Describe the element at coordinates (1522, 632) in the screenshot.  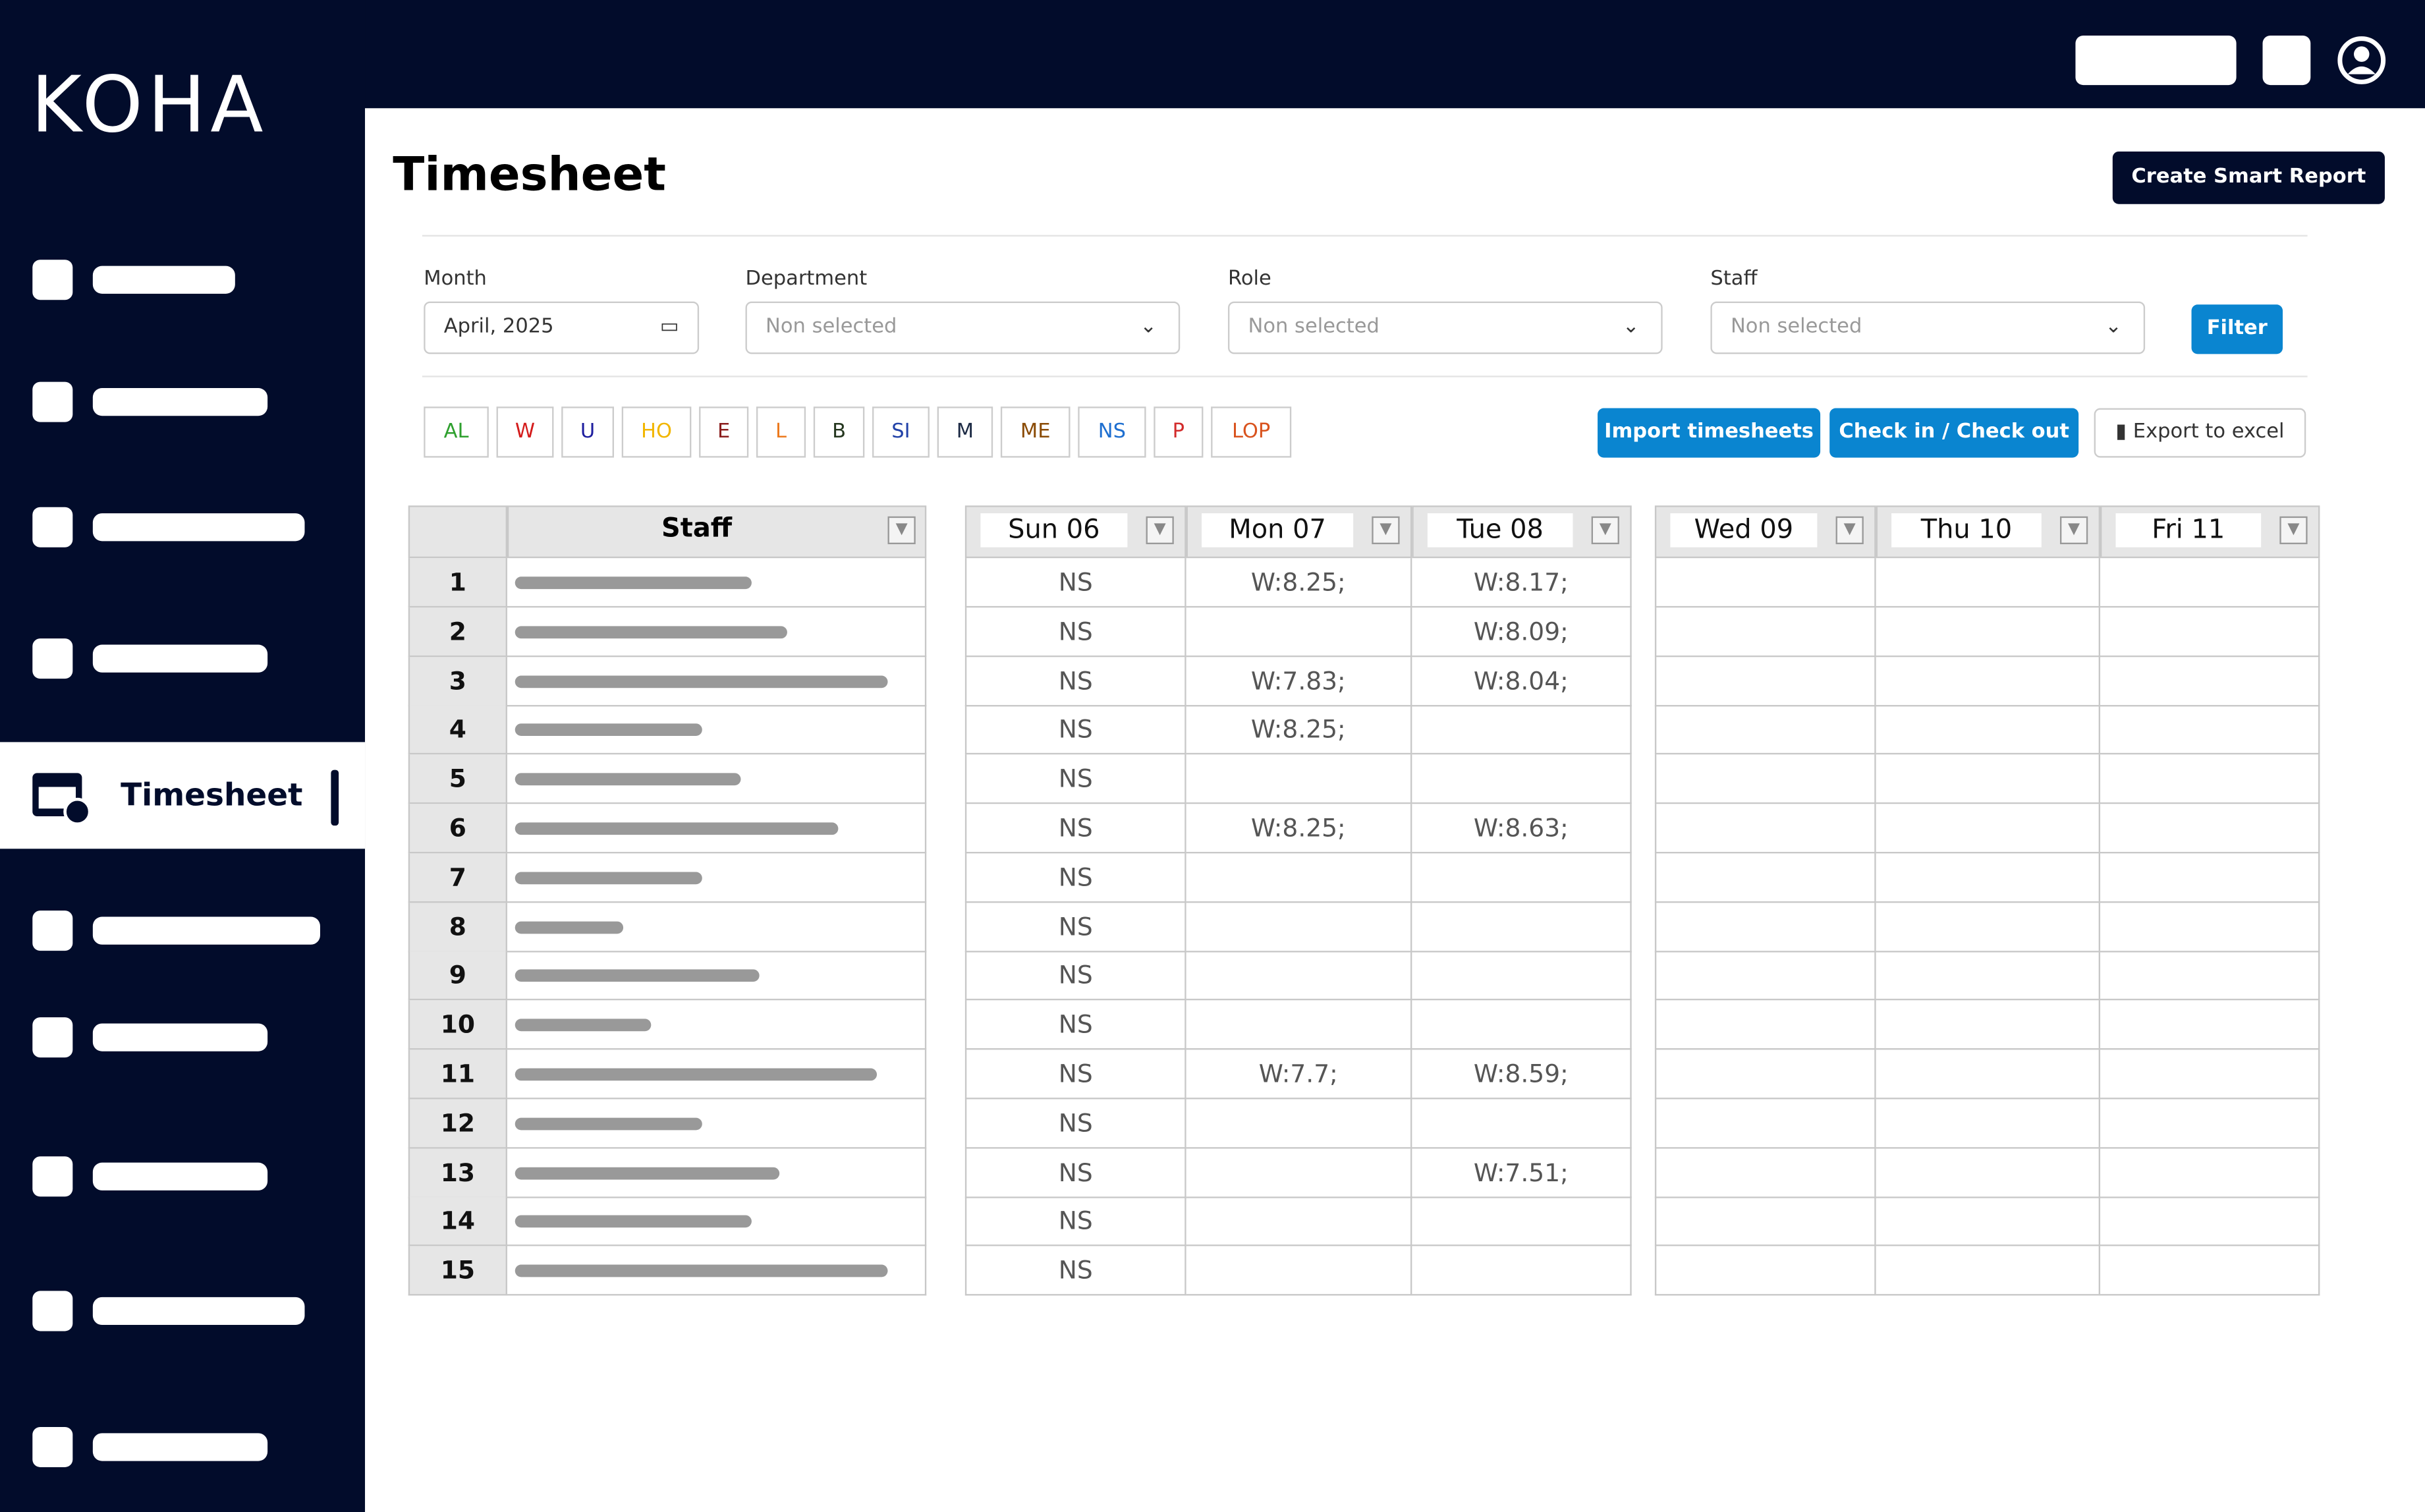
I see `time-cell: W:8.09;` at that location.